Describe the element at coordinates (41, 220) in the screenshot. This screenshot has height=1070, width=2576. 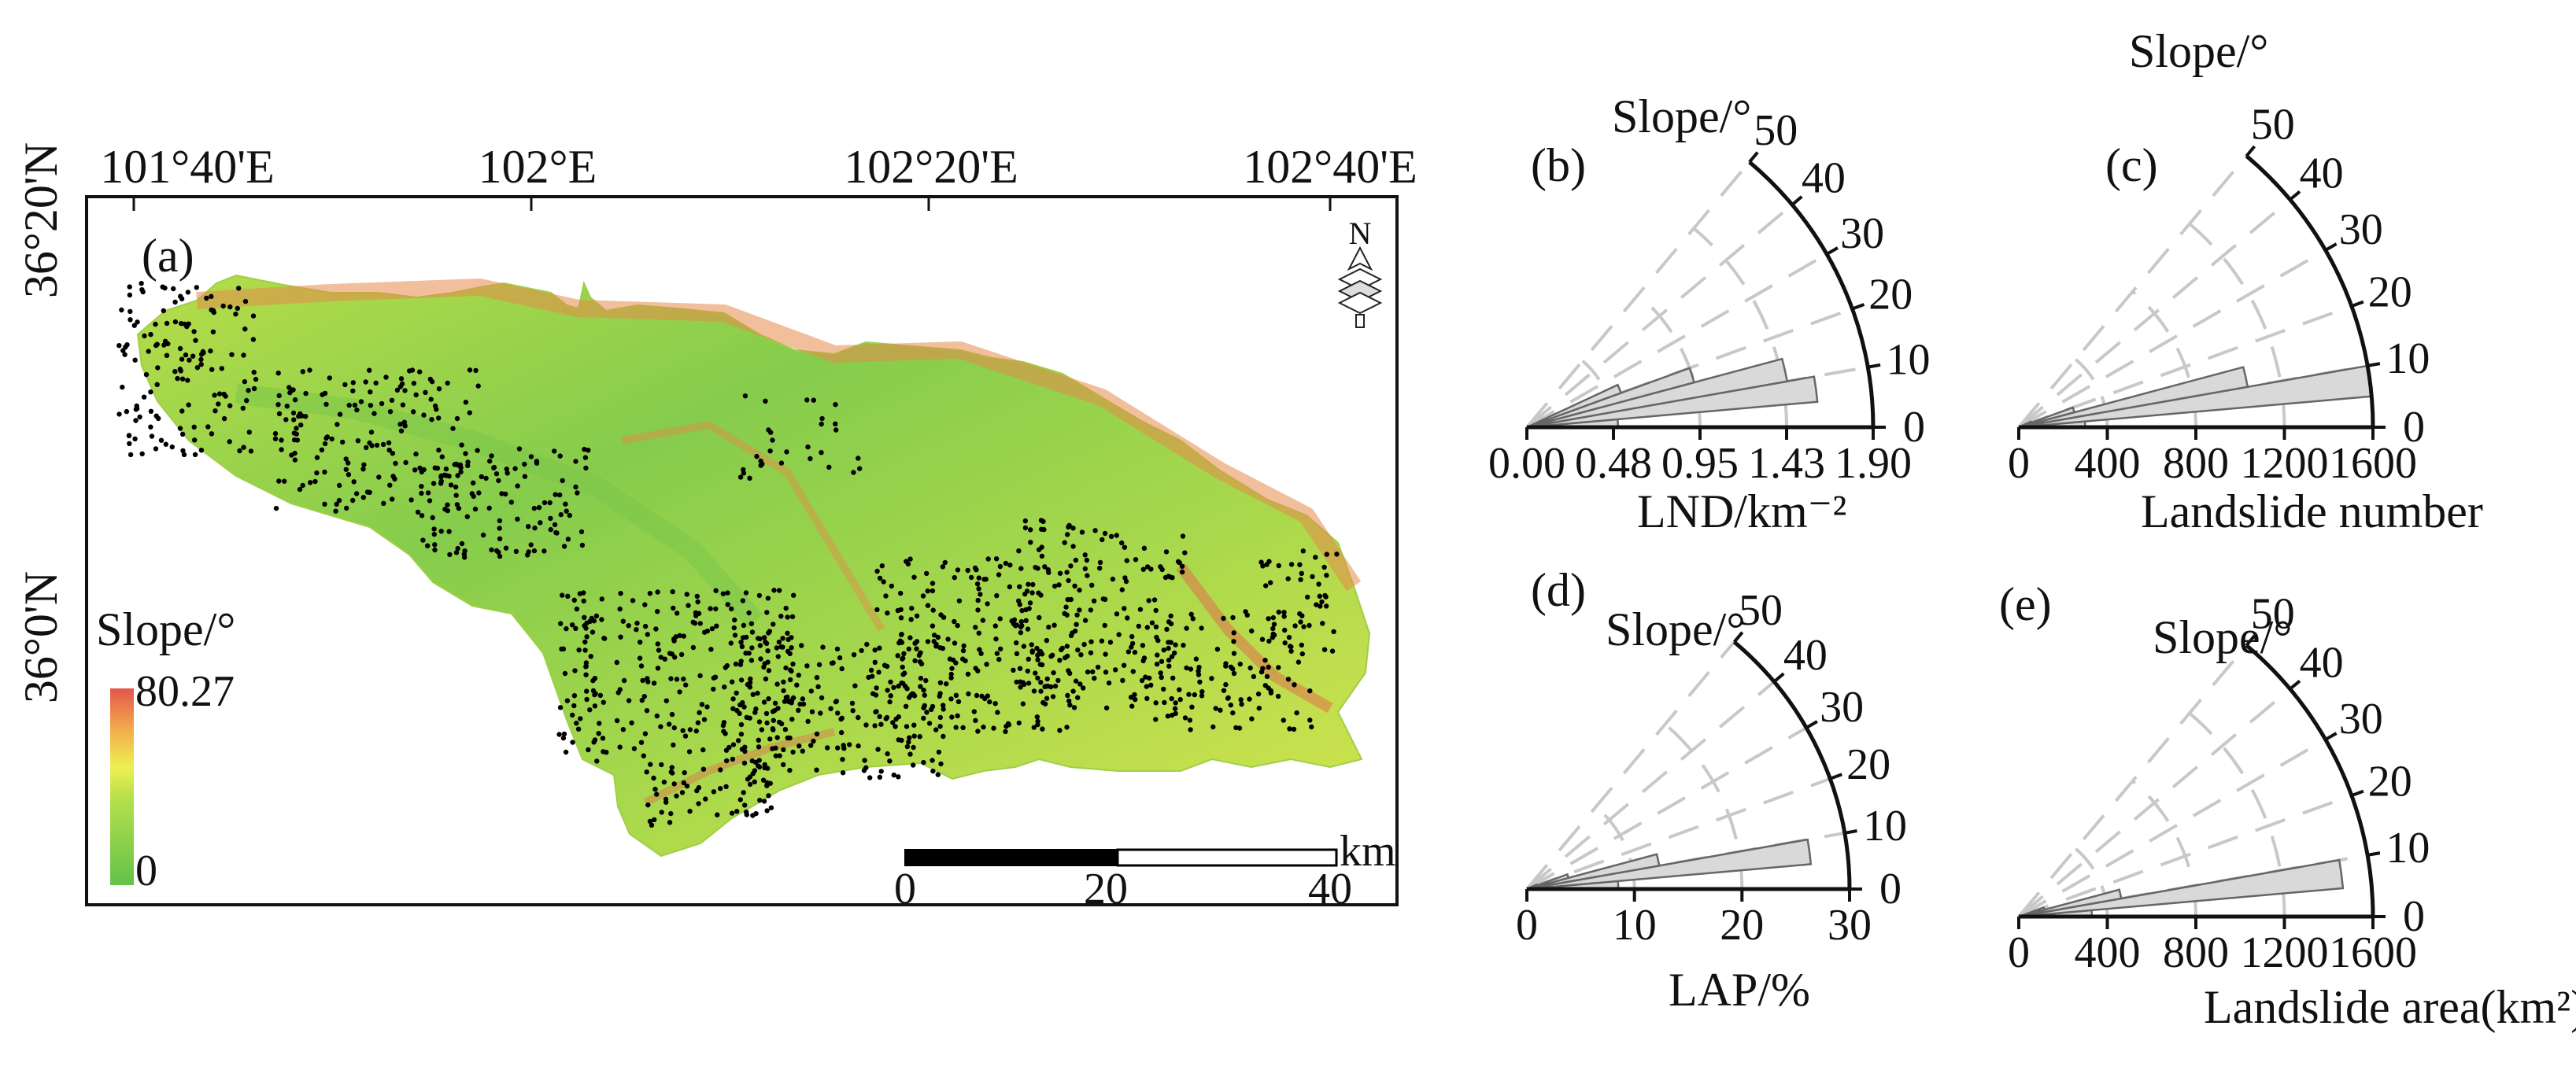
I see `lat-tick-label: 36°20'N` at that location.